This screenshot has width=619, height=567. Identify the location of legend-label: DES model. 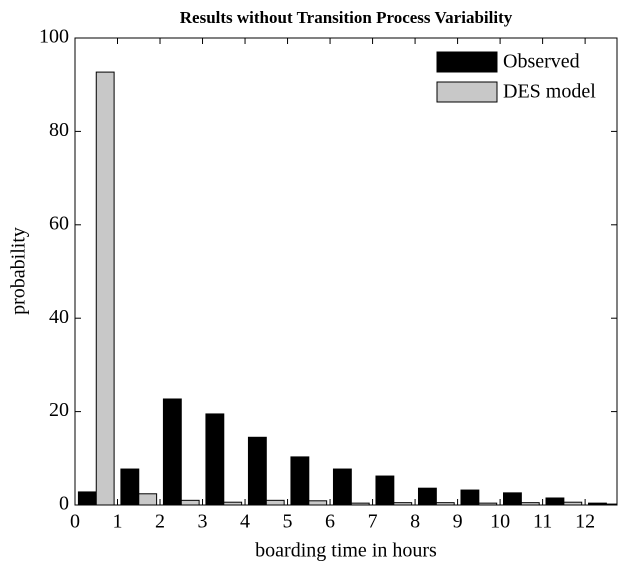
(549, 92).